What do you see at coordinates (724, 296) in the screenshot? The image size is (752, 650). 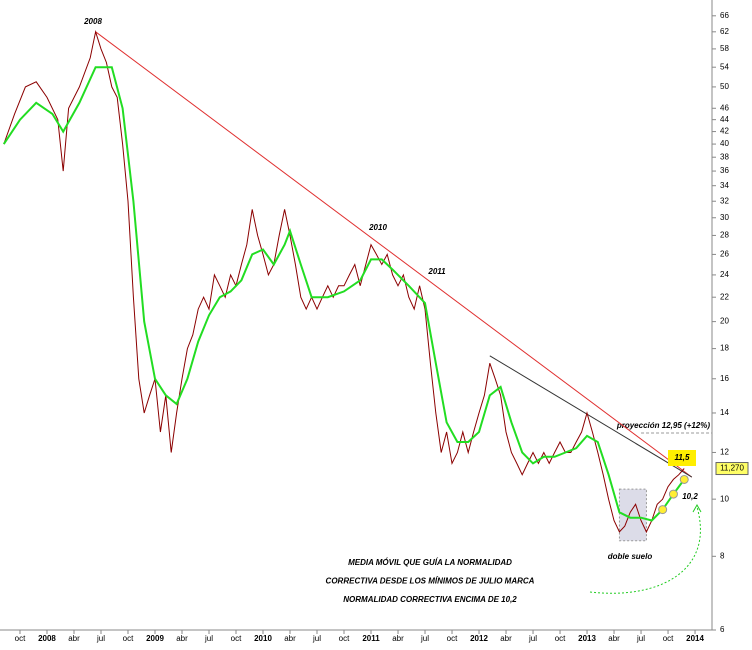 I see `y-tick-label: 22` at bounding box center [724, 296].